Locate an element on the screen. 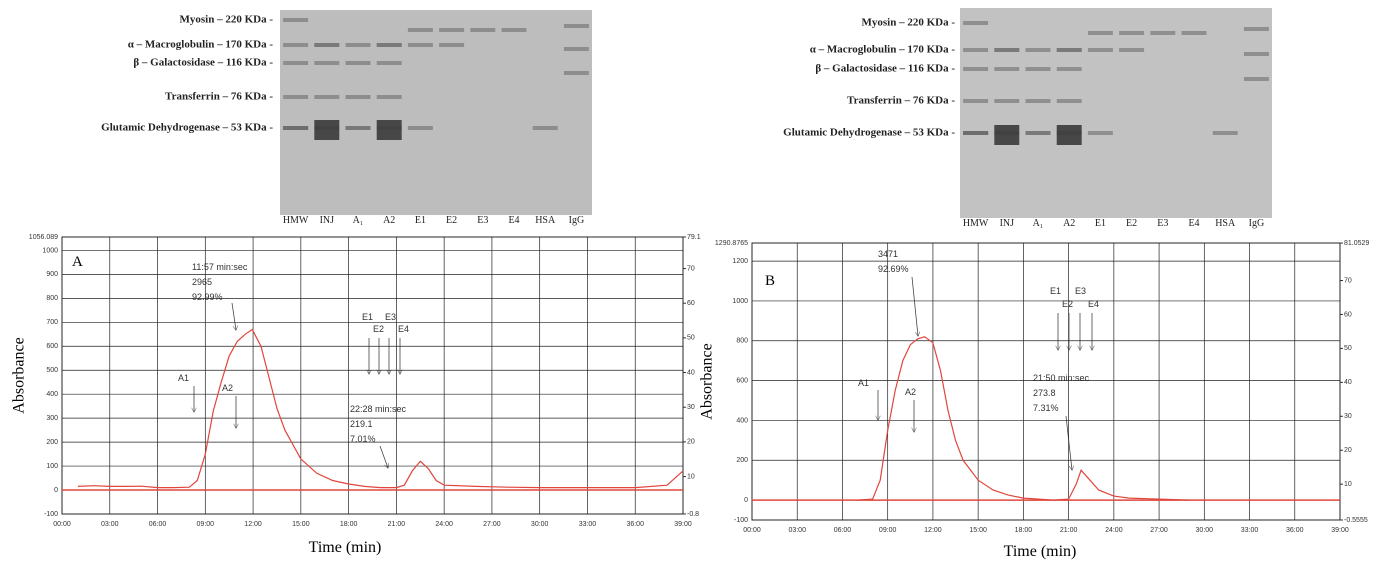 Image resolution: width=1384 pixels, height=565 pixels. y-axis-label: Absorbance is located at coordinates (707, 381).